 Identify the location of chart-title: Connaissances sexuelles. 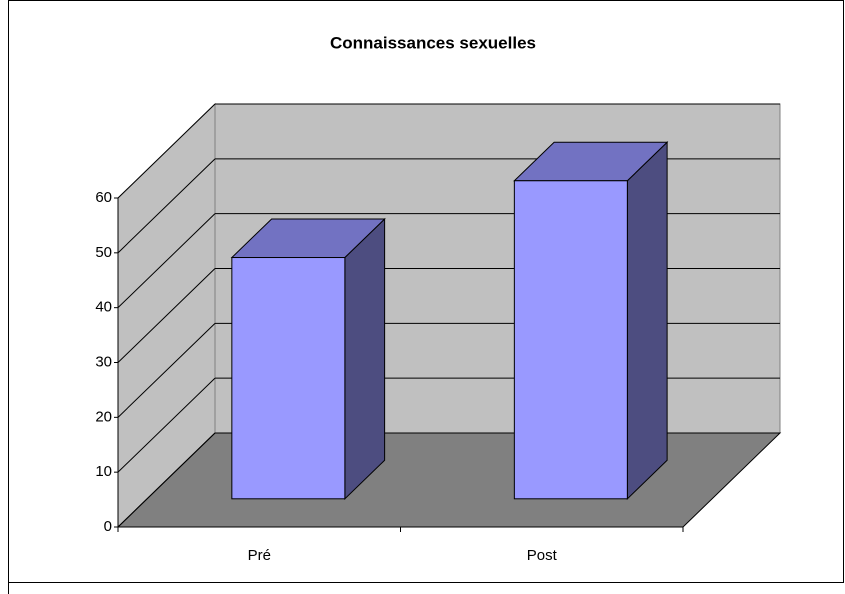
(433, 42).